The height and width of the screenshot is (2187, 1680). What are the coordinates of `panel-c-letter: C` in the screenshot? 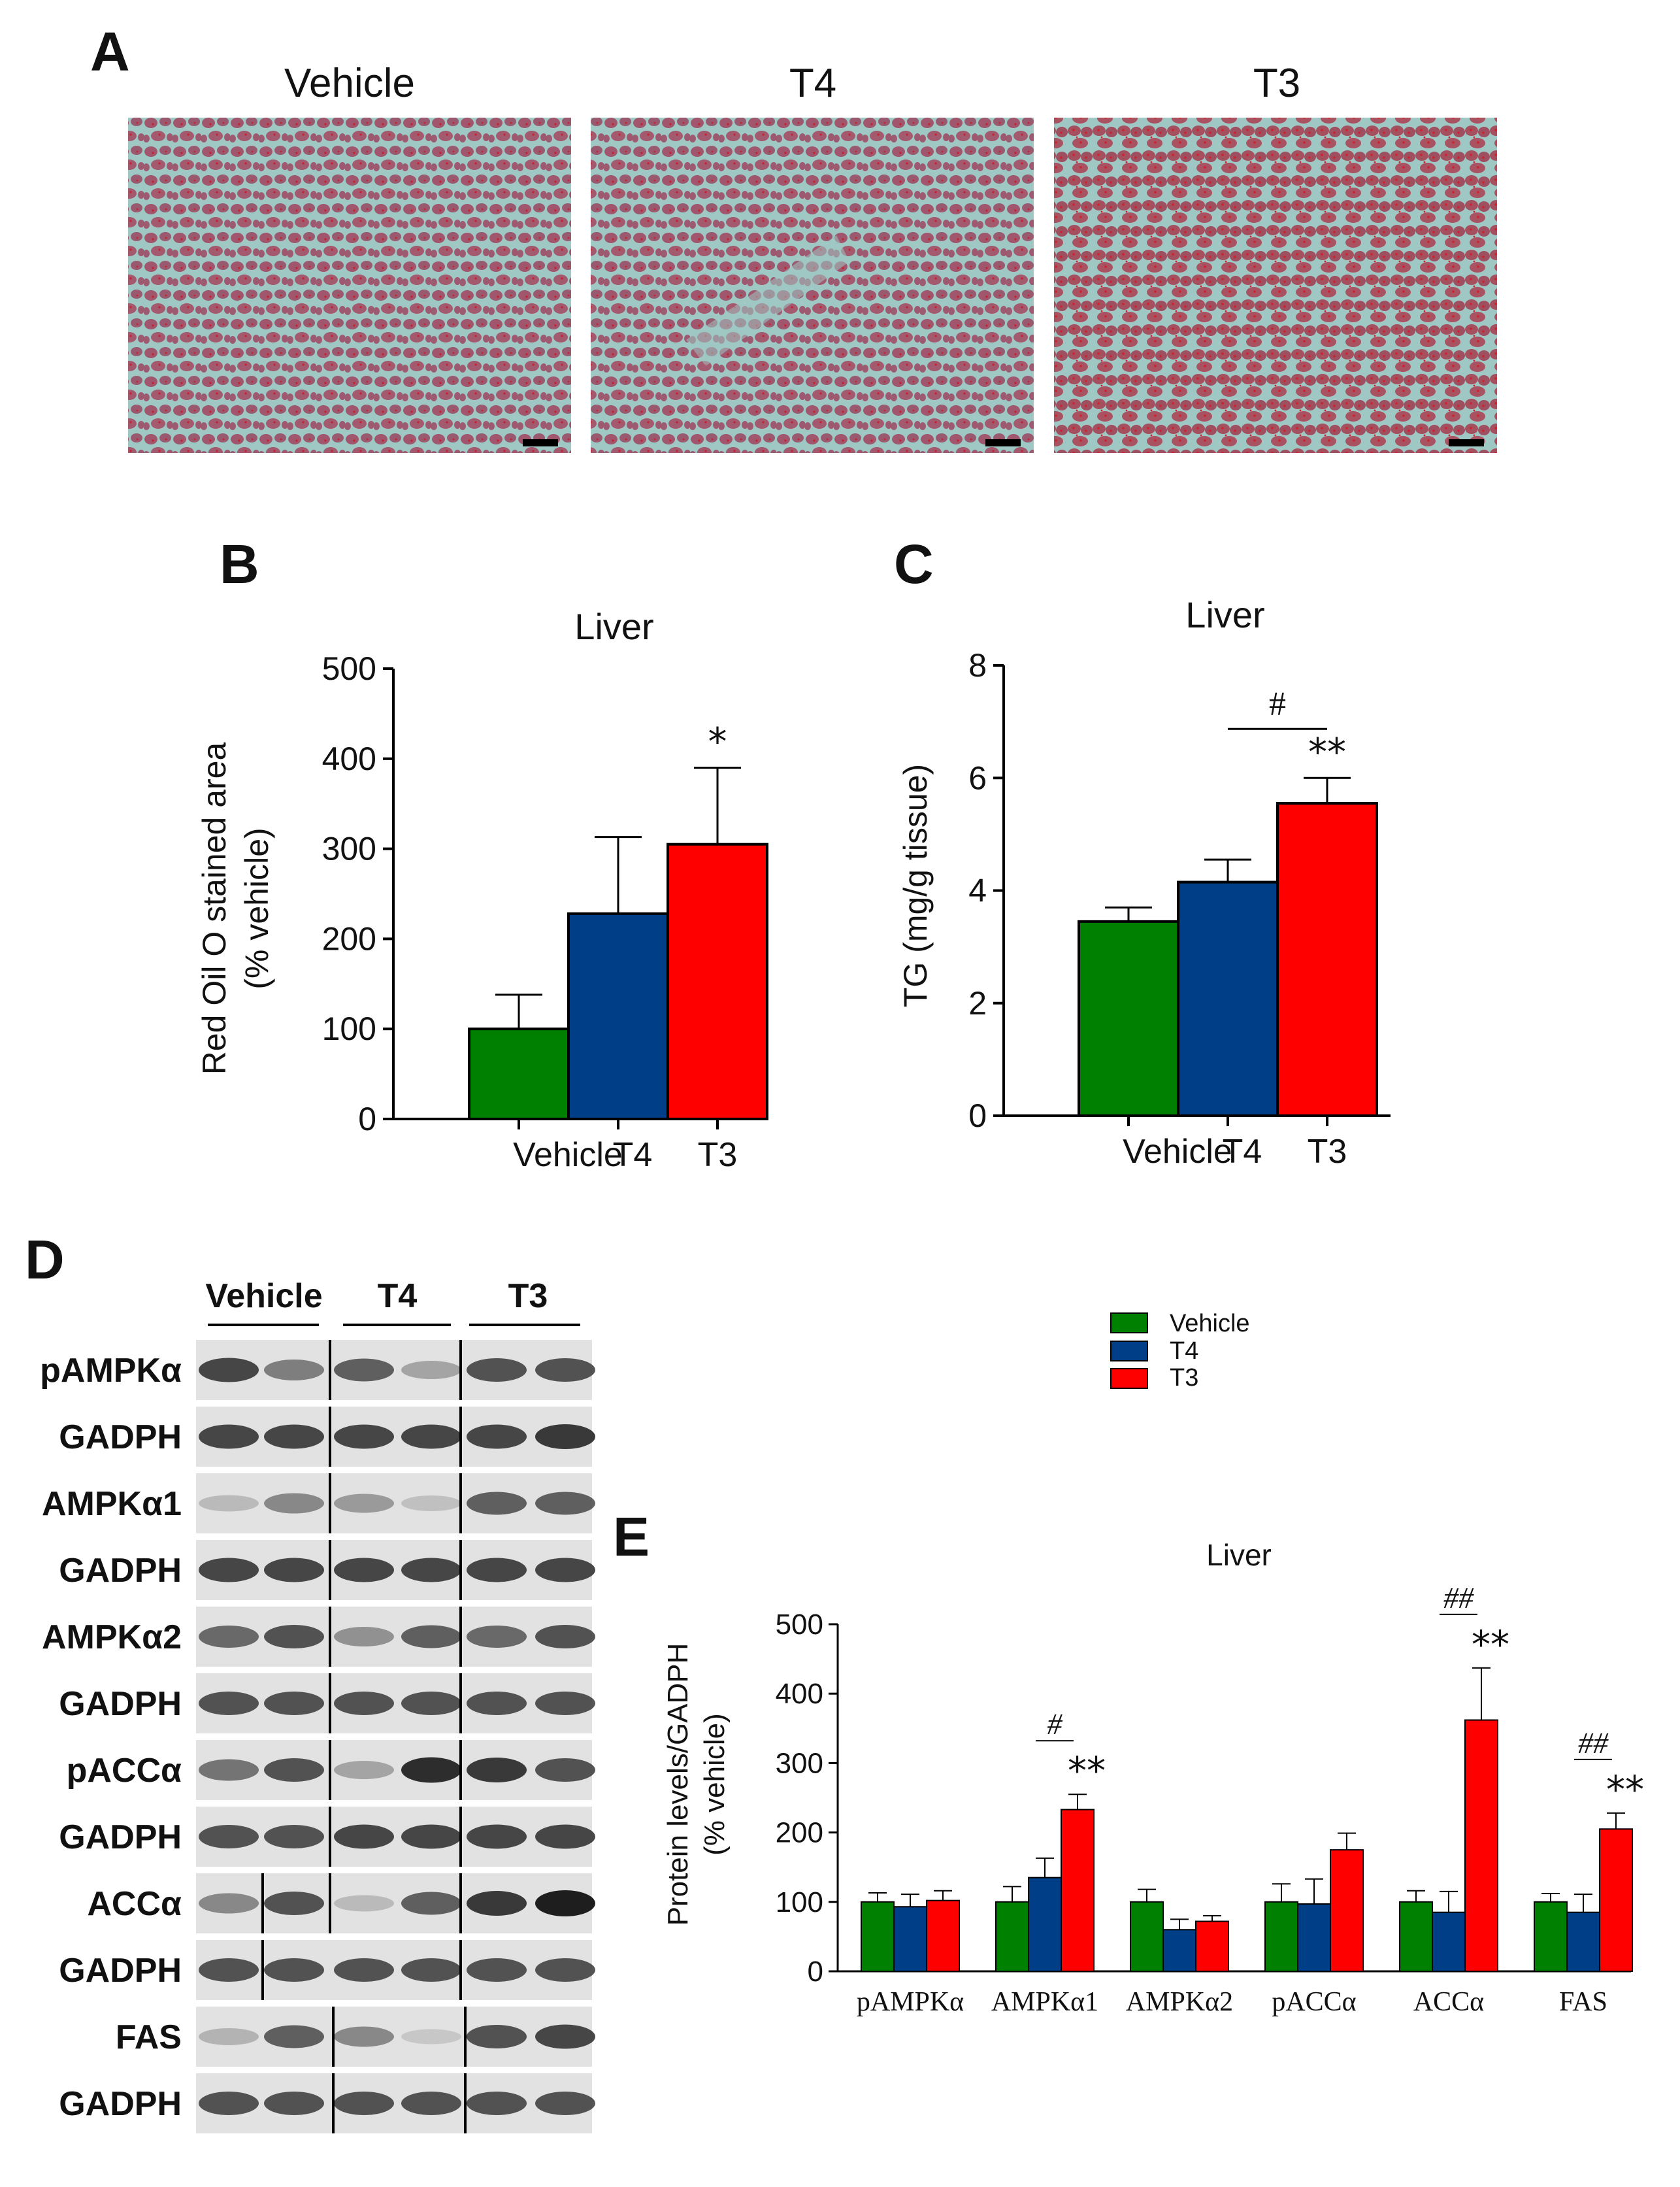 It's located at (914, 564).